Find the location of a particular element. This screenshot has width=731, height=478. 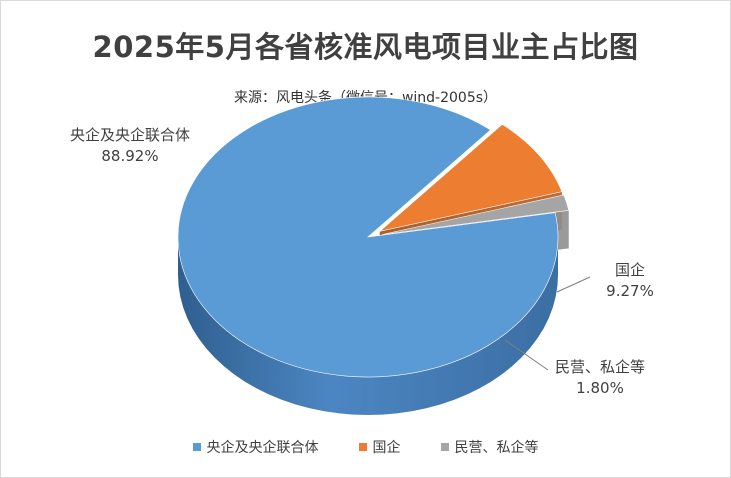

pie-slice-private is located at coordinates (475, 214).